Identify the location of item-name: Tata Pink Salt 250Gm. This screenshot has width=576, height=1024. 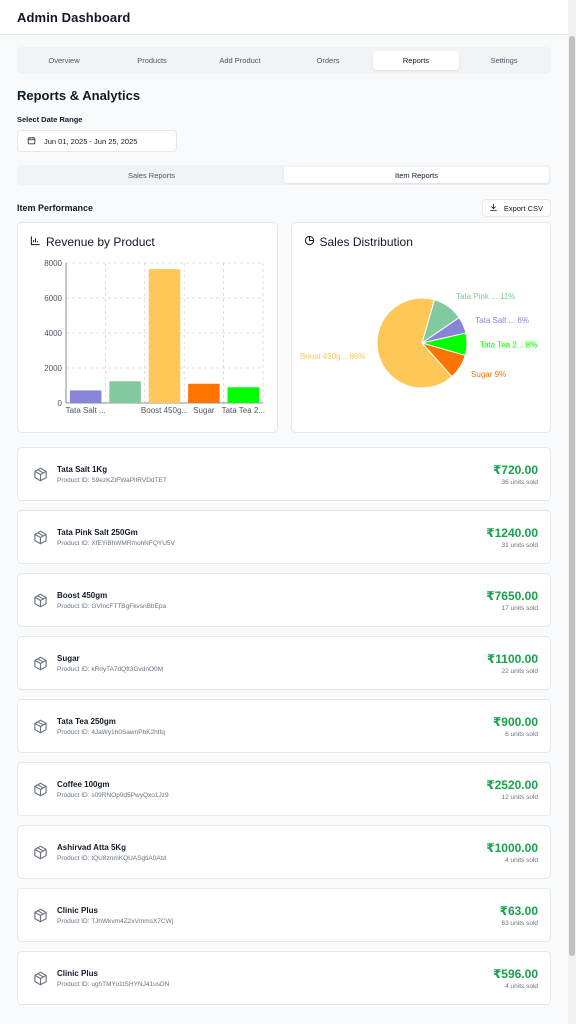
(97, 532).